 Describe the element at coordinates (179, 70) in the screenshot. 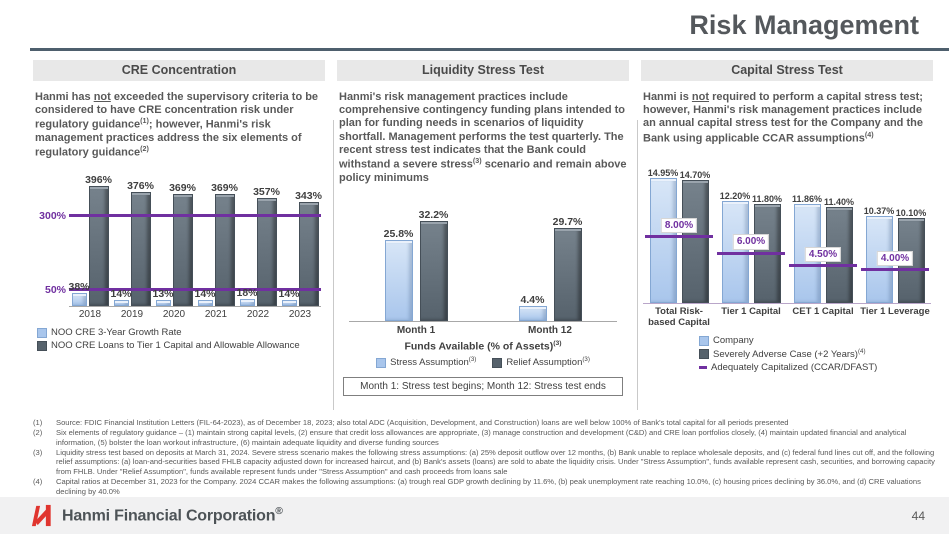

I see `panel-header-cre: CRE Concentration` at that location.